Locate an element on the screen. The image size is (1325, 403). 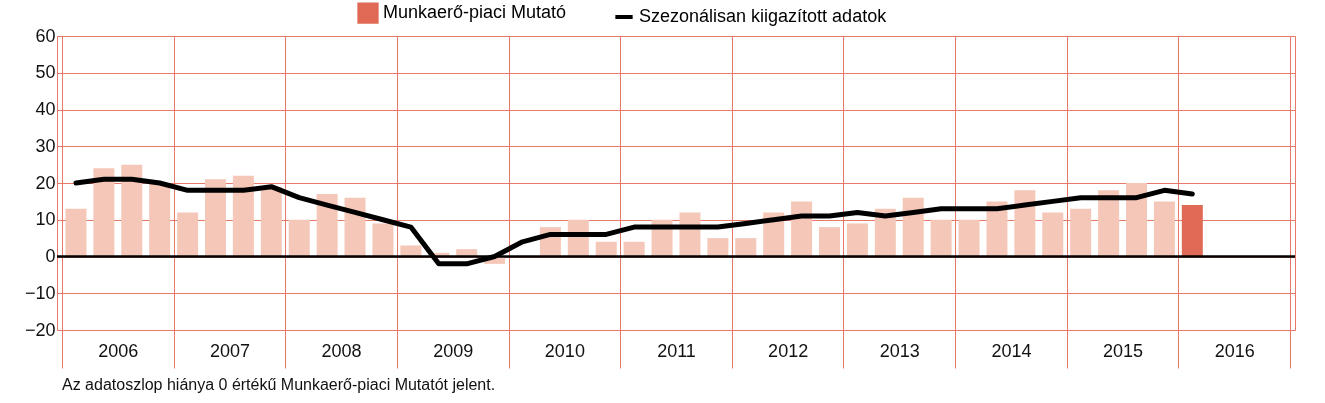
y-tick-label: 50 is located at coordinates (45, 72).